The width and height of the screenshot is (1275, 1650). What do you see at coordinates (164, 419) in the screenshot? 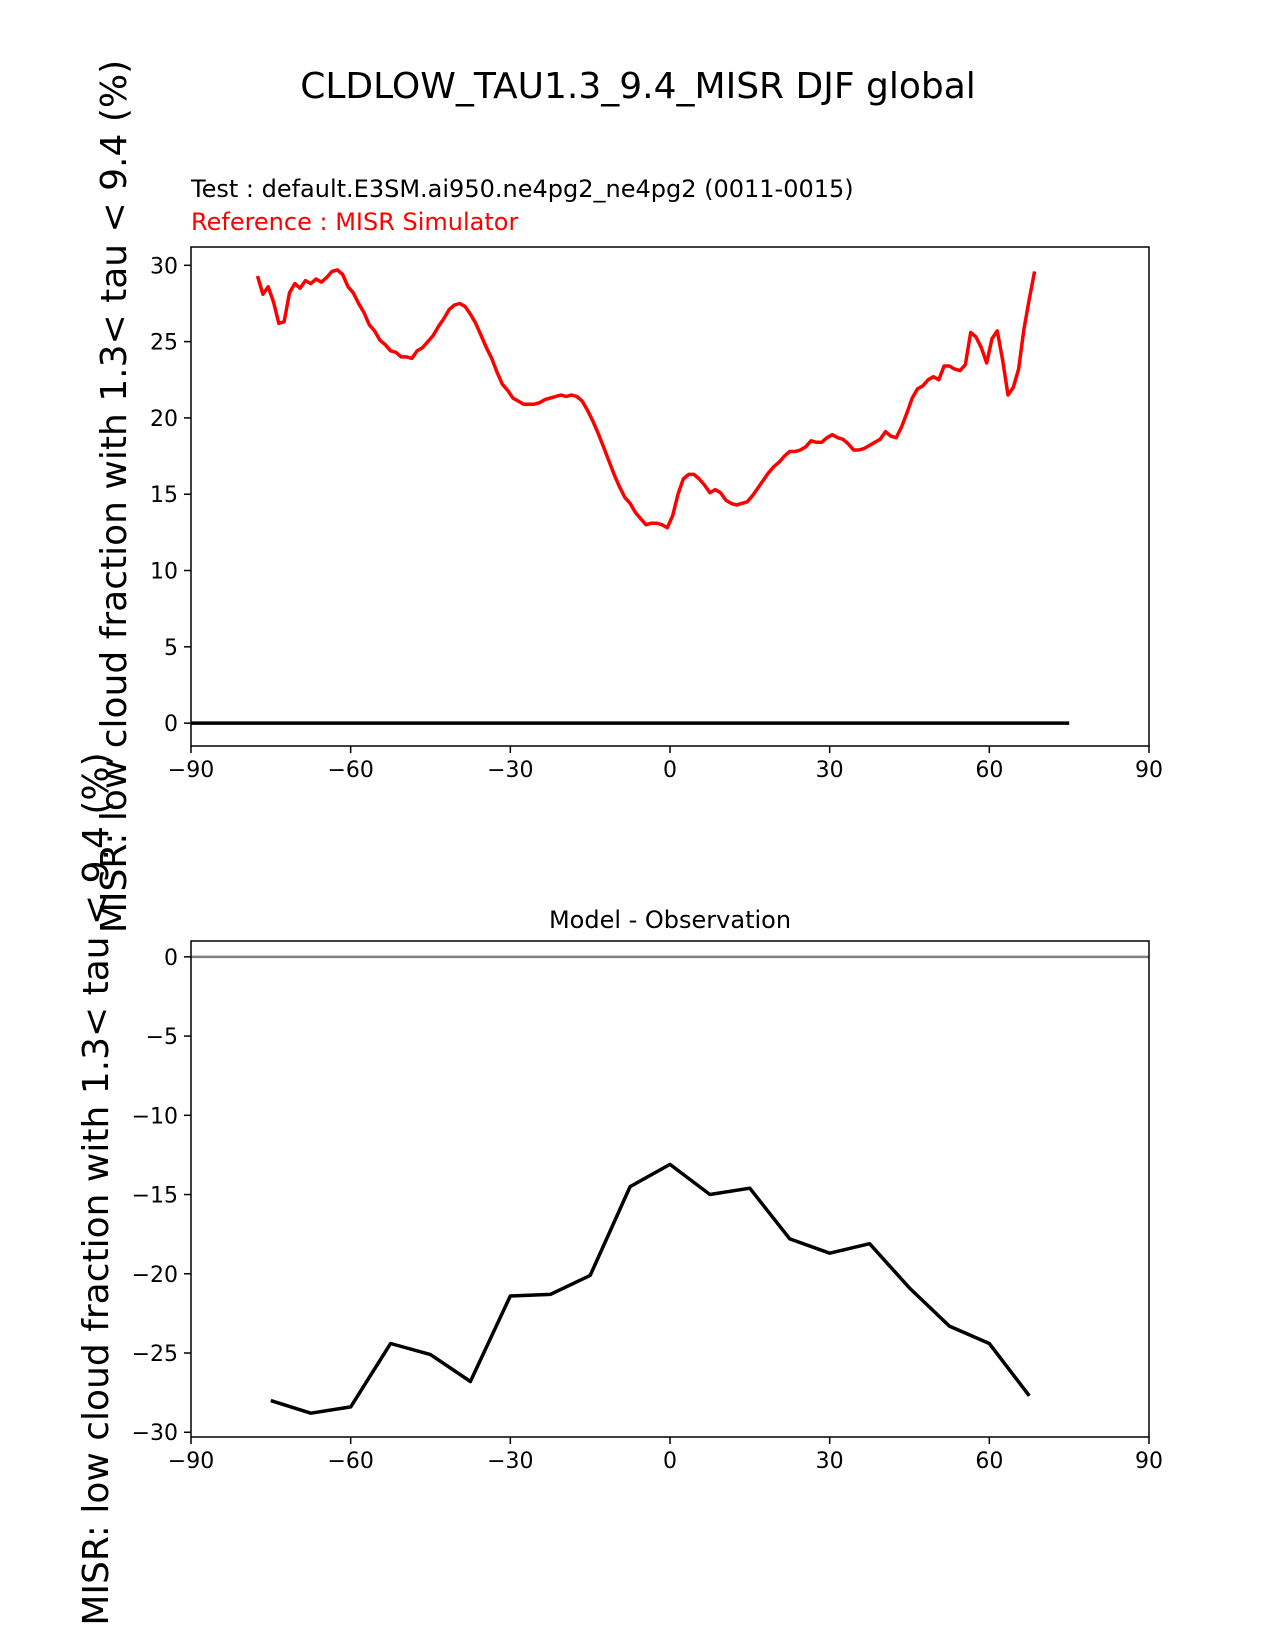
I see `y-tick-label: 20` at bounding box center [164, 419].